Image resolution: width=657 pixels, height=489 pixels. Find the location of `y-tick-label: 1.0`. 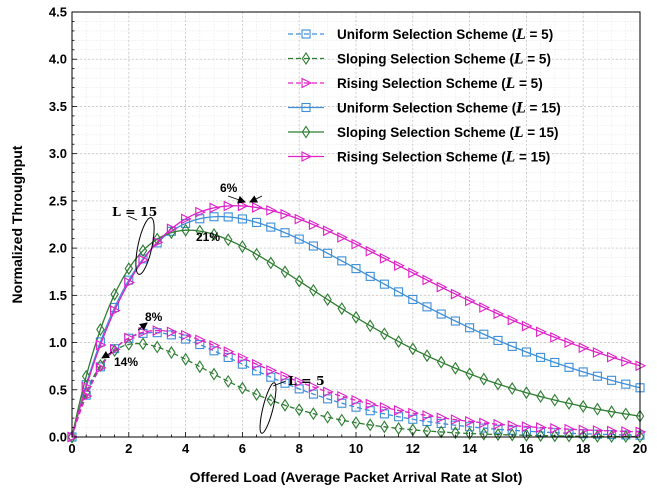

y-tick-label: 1.0 is located at coordinates (58, 342).